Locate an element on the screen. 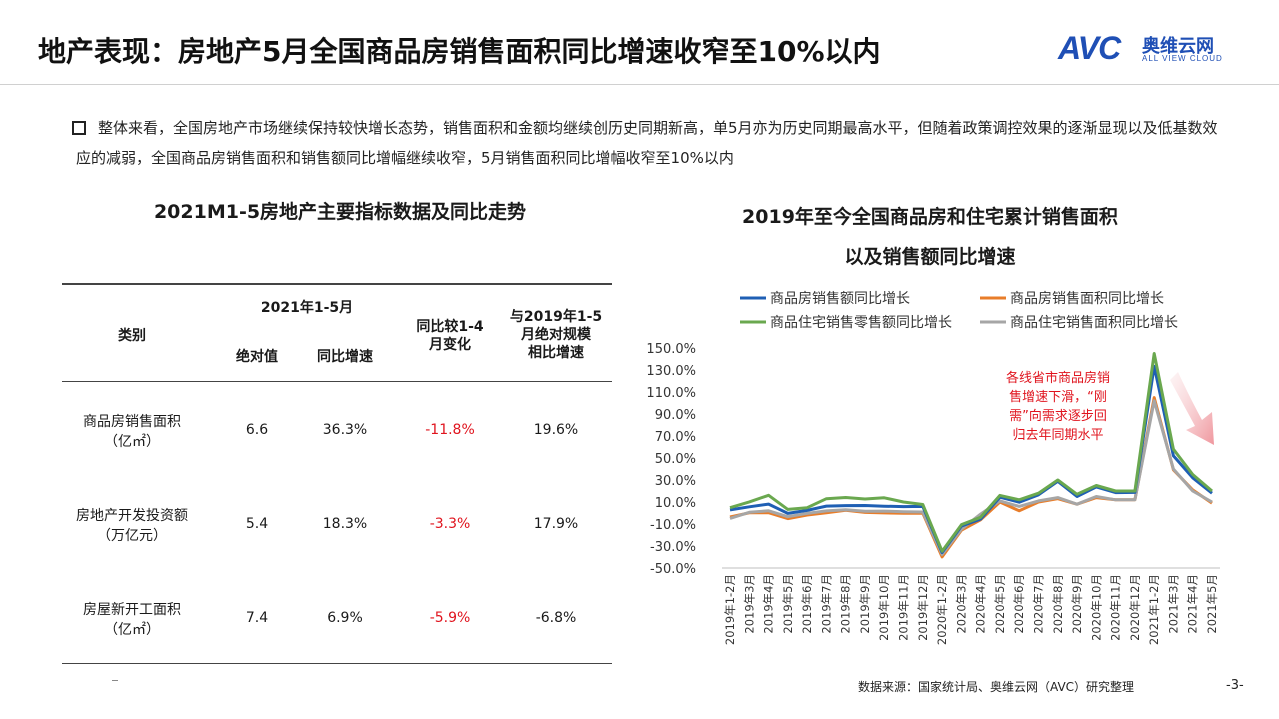 The height and width of the screenshot is (719, 1279). row-2-name: 房地产开发投资额 （万亿元） is located at coordinates (132, 526).